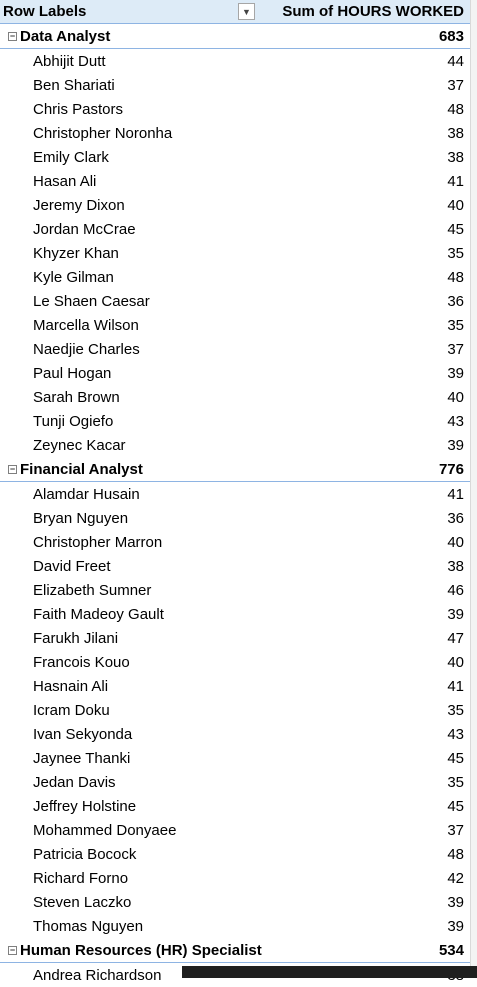  Describe the element at coordinates (235, 109) in the screenshot. I see `table-row: Chris Pastors 48` at that location.